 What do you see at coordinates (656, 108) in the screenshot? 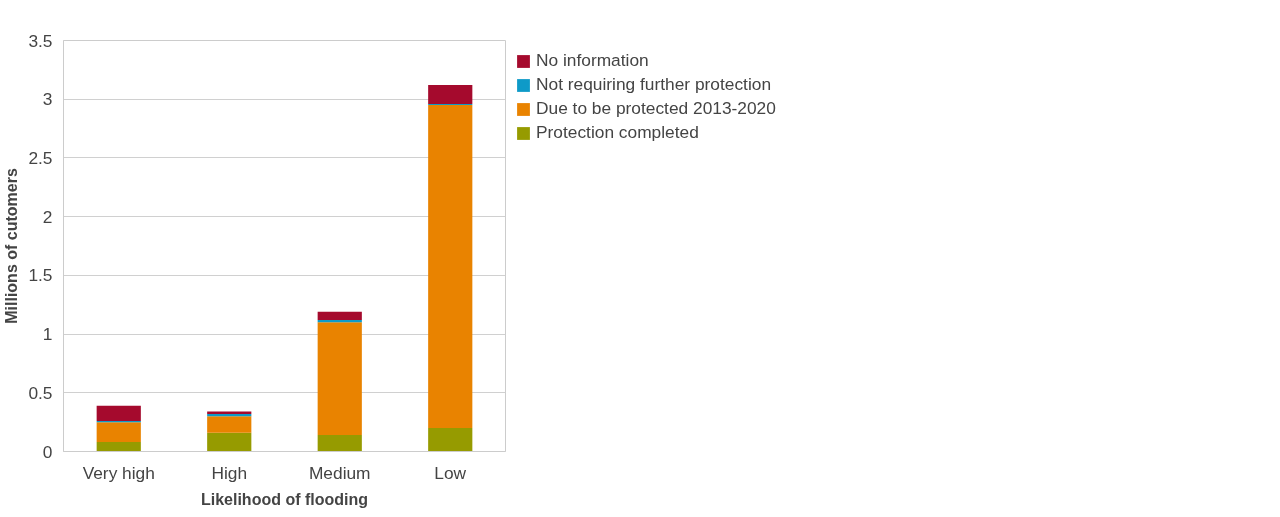
I see `legend-label: Due to be protected 2013-2020` at bounding box center [656, 108].